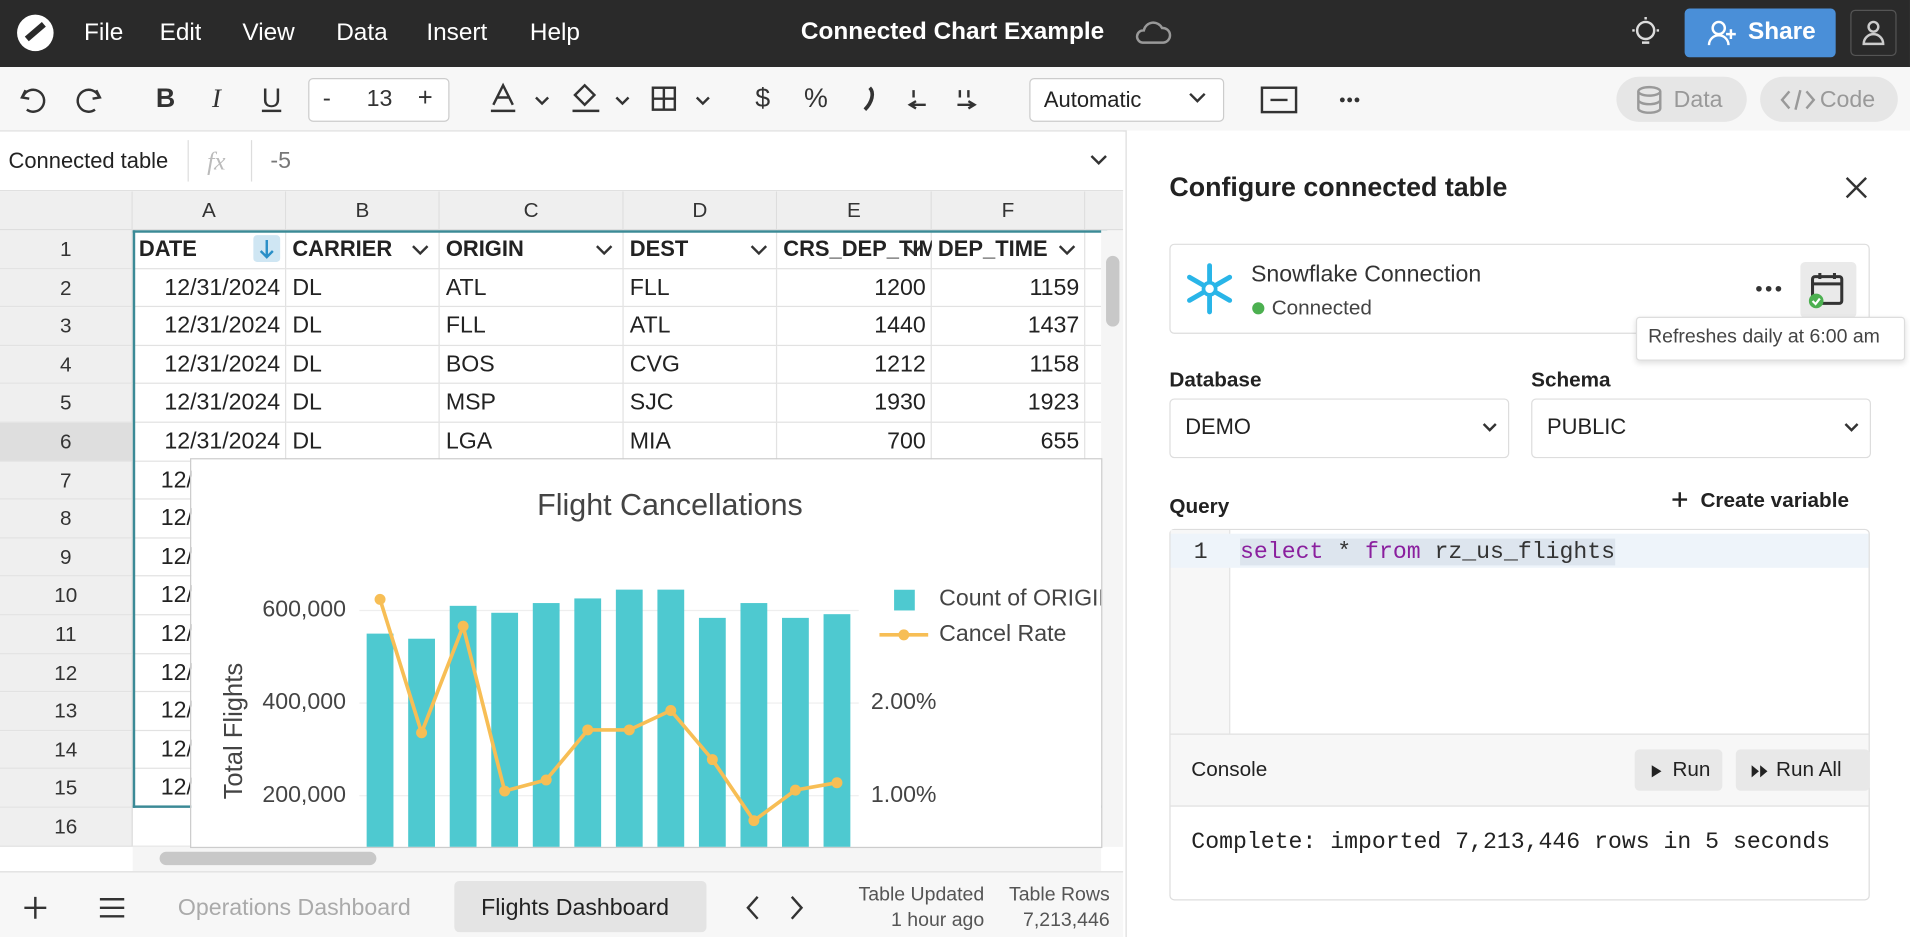  Describe the element at coordinates (66, 827) in the screenshot. I see `row-header: 16` at that location.